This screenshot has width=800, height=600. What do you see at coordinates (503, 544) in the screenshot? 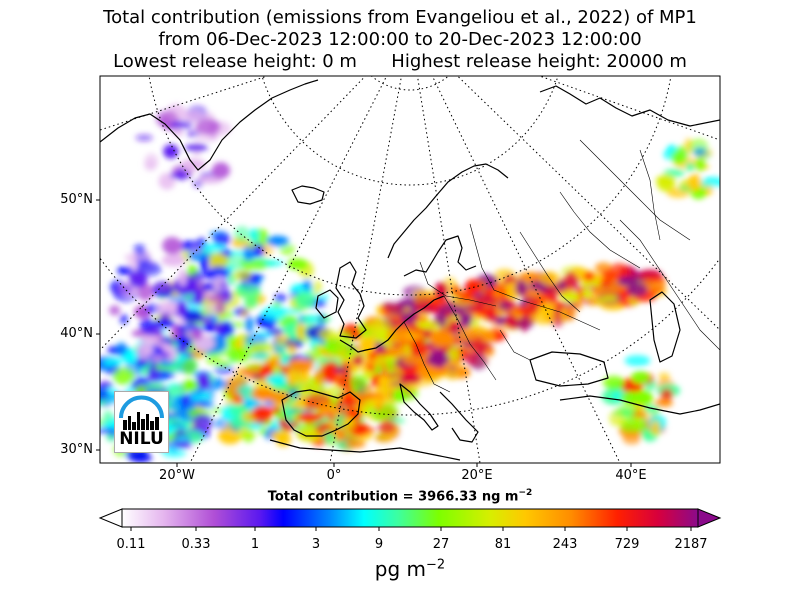
I see `colorbar-tick-label: 81` at bounding box center [503, 544].